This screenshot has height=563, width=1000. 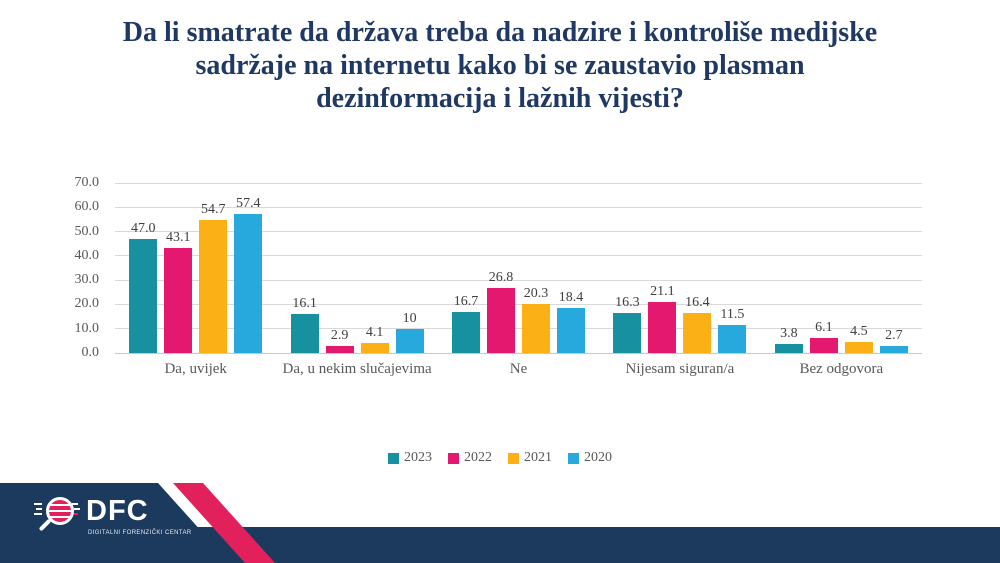 I want to click on bar-value-label: 16.4, so click(x=697, y=303).